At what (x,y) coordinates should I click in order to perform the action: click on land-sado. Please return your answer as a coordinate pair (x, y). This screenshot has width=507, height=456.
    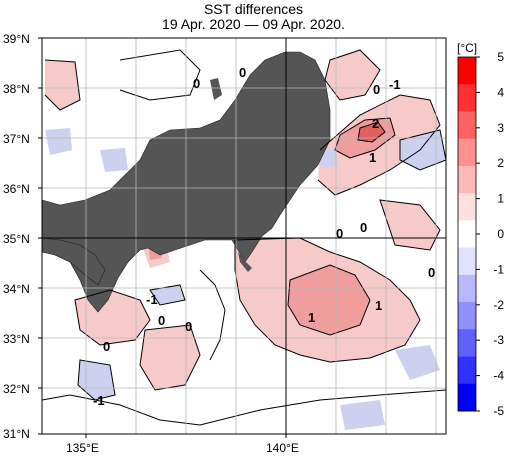
    Looking at the image, I should click on (216, 89).